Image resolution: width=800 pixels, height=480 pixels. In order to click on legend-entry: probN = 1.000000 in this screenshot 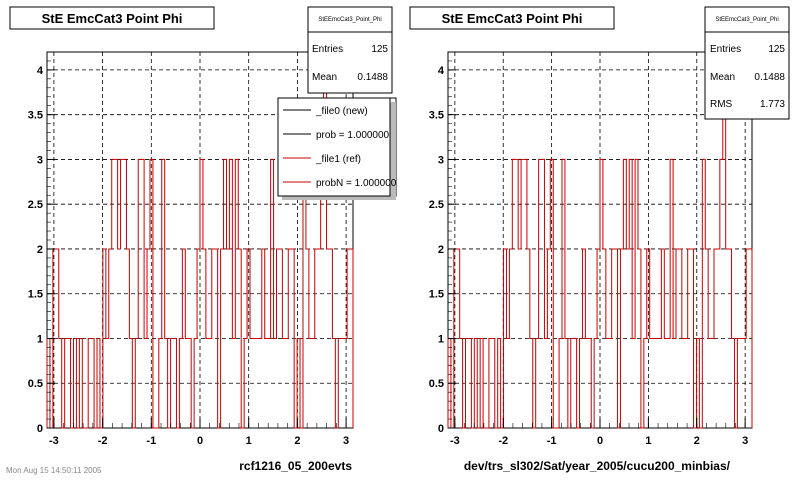, I will do `click(356, 183)`.